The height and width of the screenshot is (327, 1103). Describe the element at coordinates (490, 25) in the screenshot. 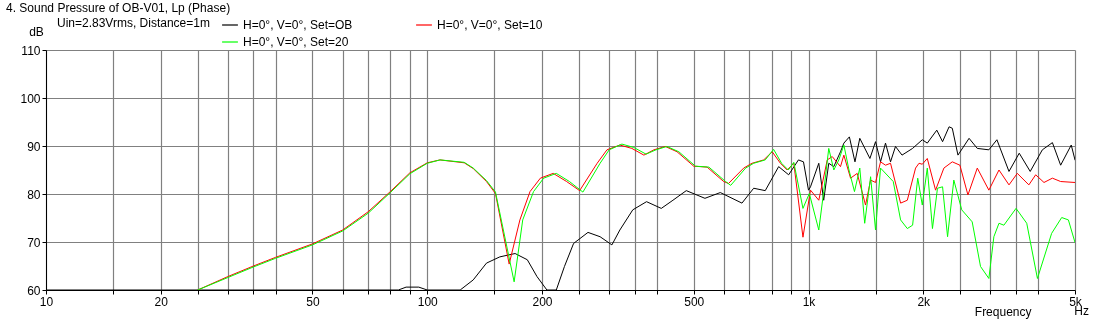

I see `legend-label: H=0°, V=0°, Set=10` at that location.